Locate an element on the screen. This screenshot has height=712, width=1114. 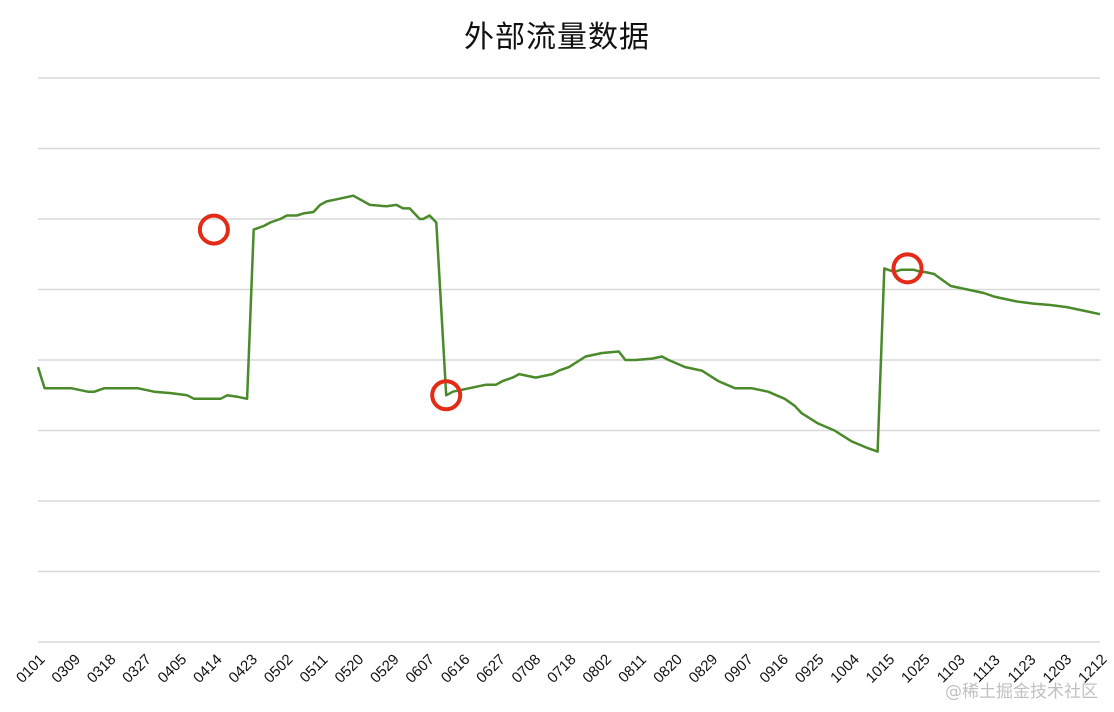
x-tick-label: 1025 is located at coordinates (916, 669).